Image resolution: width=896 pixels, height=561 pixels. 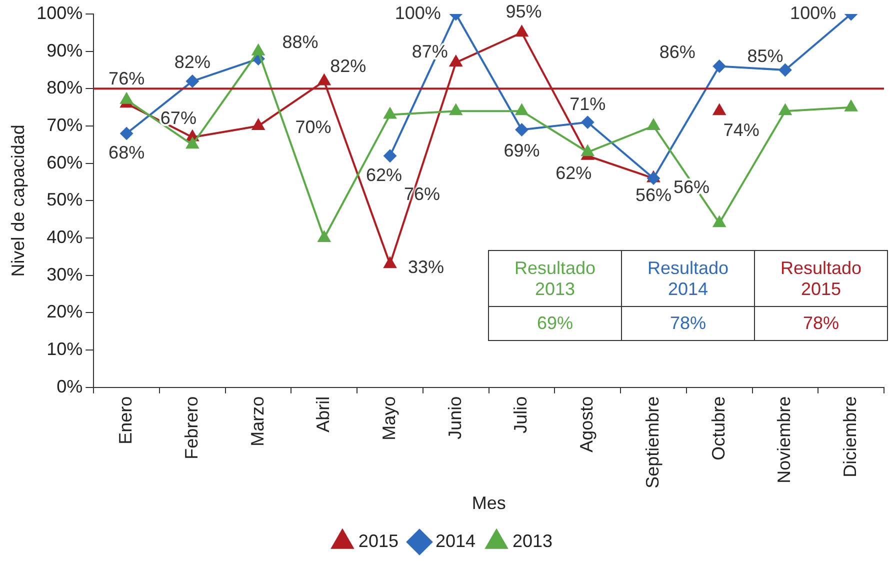 What do you see at coordinates (178, 118) in the screenshot?
I see `data-label: 67%` at bounding box center [178, 118].